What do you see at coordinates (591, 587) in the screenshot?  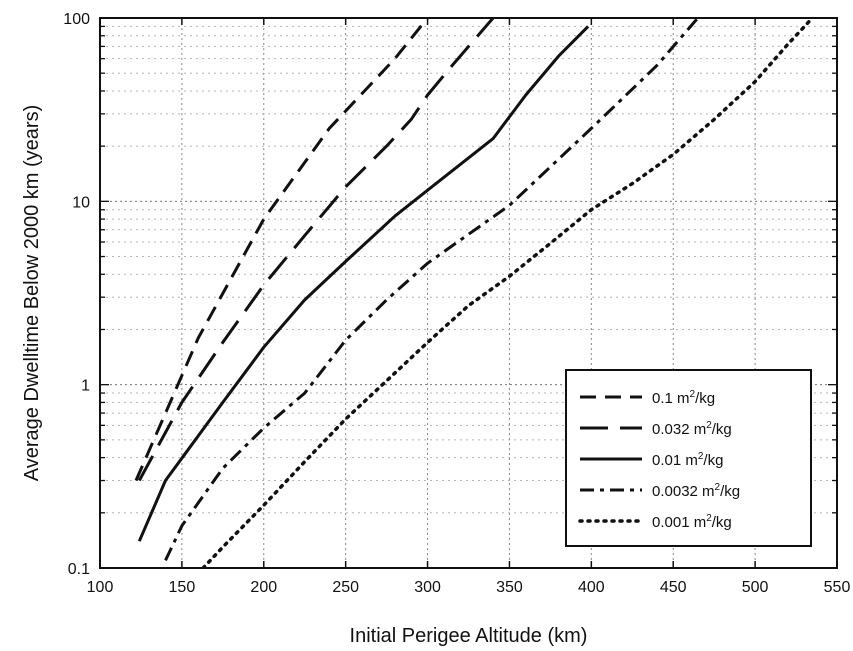 I see `x-tick-label: 400` at bounding box center [591, 587].